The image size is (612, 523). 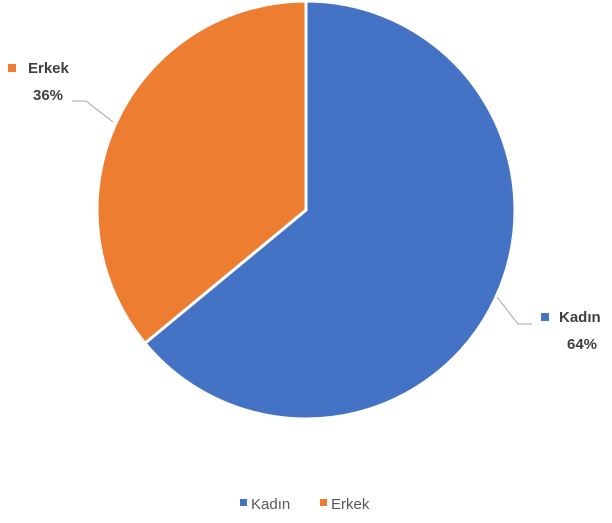 What do you see at coordinates (12, 68) in the screenshot?
I see `data-label-erkek-swatch` at bounding box center [12, 68].